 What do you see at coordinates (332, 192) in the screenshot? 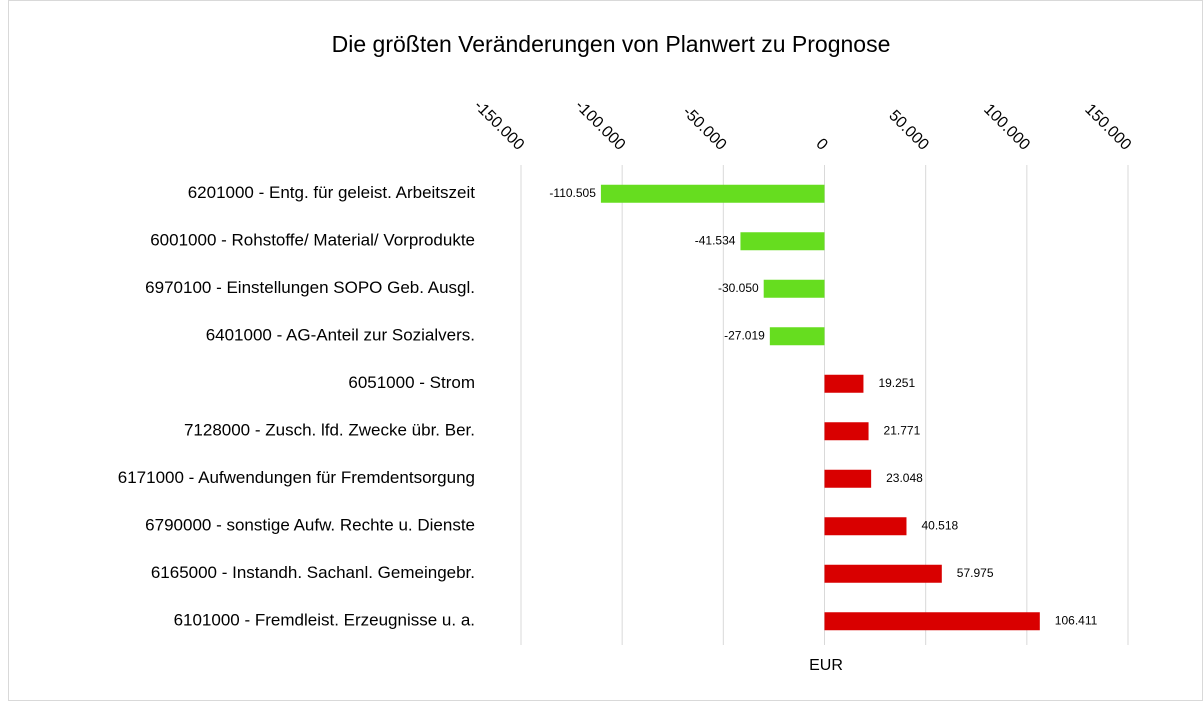
I see `y-tick-label: 6201000 - Entg. für geleist. Arbeitszeit` at bounding box center [332, 192].